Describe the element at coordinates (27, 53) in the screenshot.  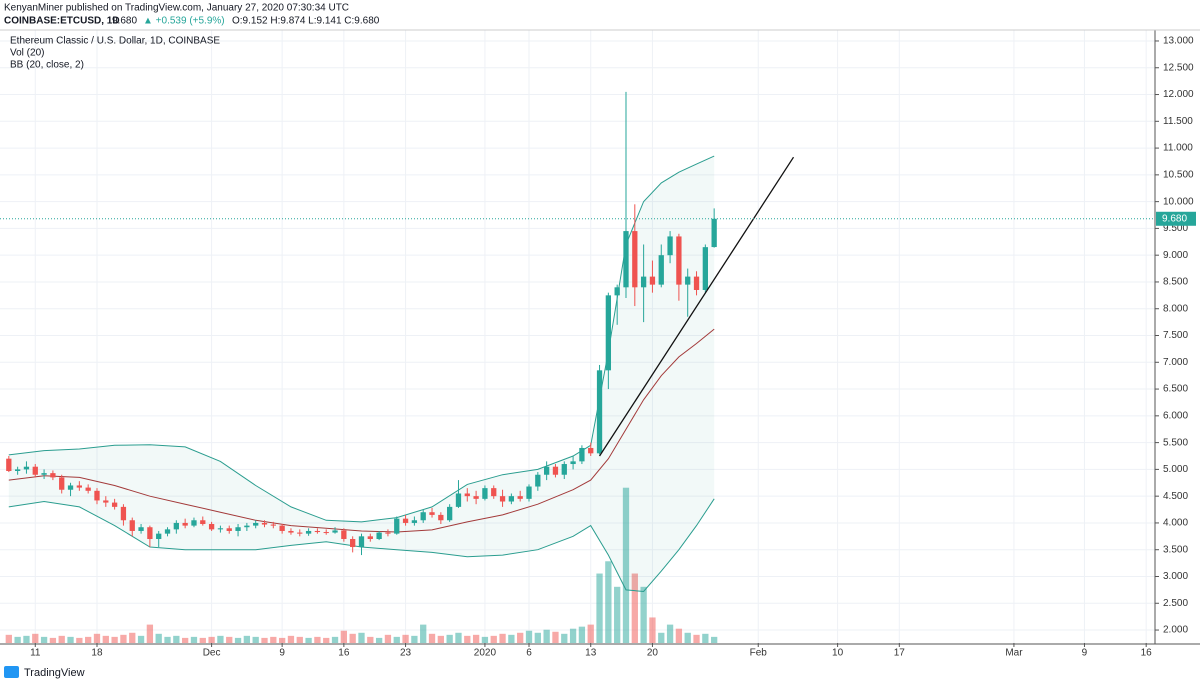
I see `indicator: Vol (20)` at that location.